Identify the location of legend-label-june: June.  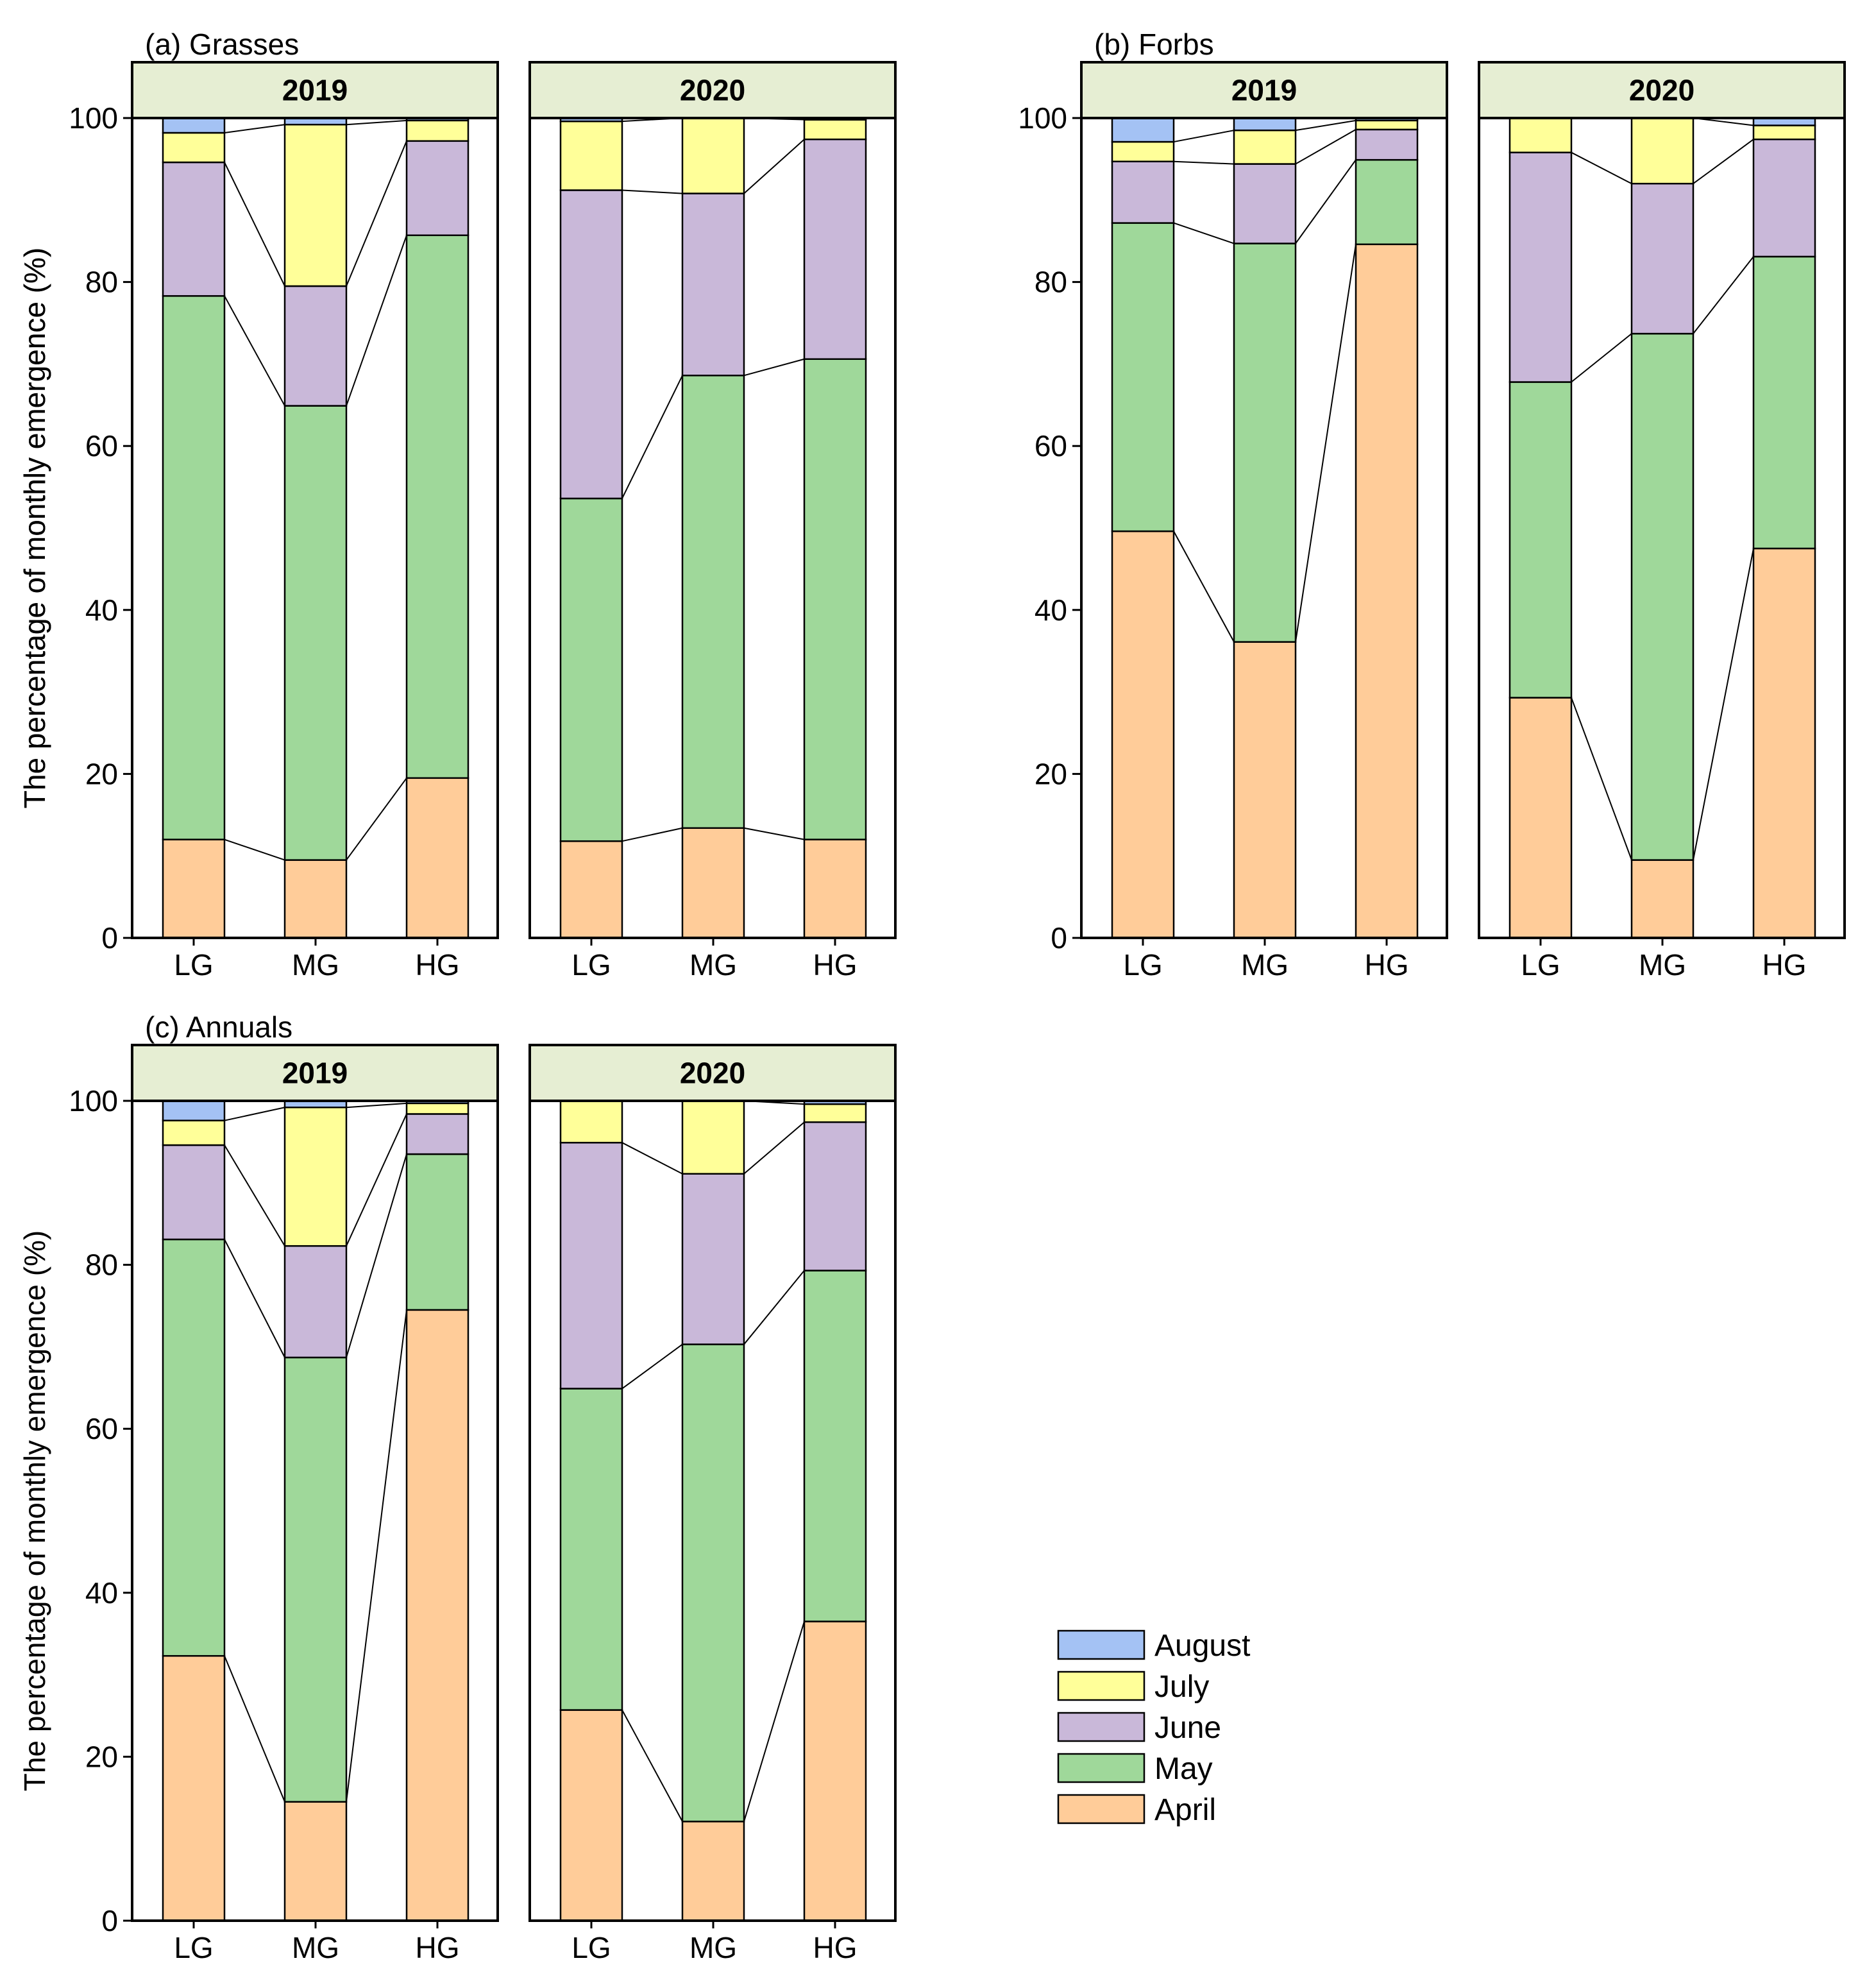
(1187, 1728).